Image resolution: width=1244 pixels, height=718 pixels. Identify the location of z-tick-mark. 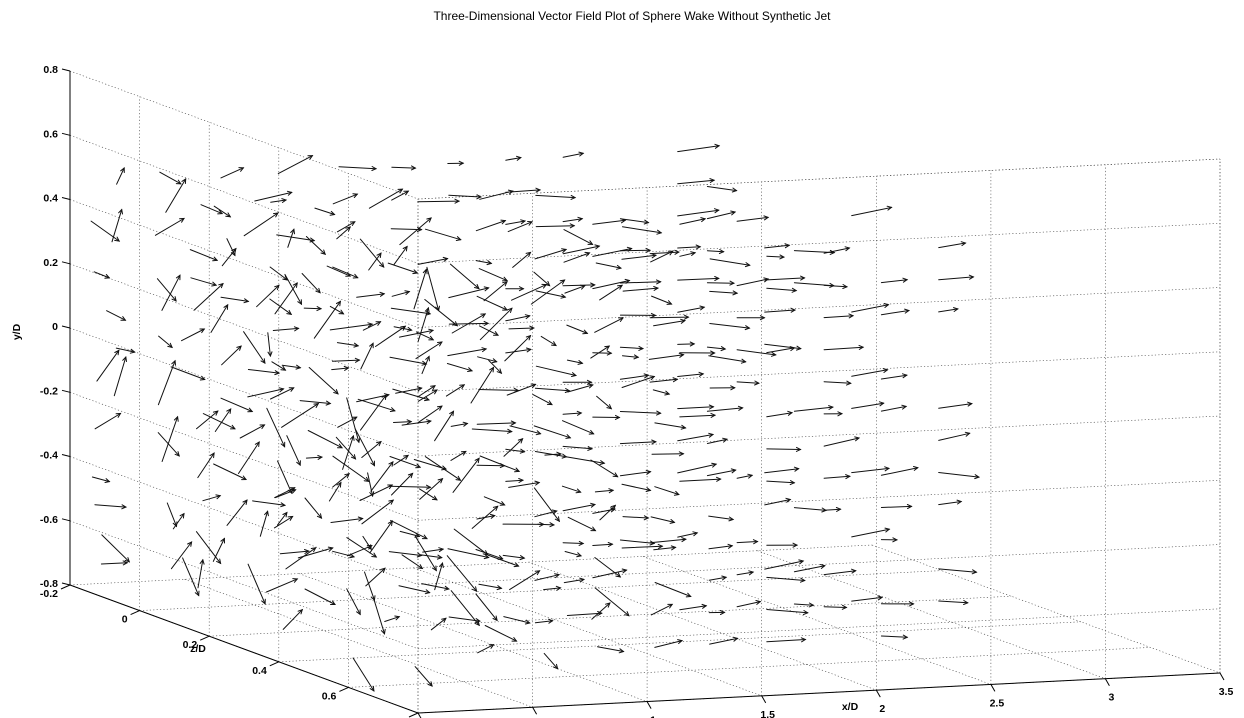
(344, 689).